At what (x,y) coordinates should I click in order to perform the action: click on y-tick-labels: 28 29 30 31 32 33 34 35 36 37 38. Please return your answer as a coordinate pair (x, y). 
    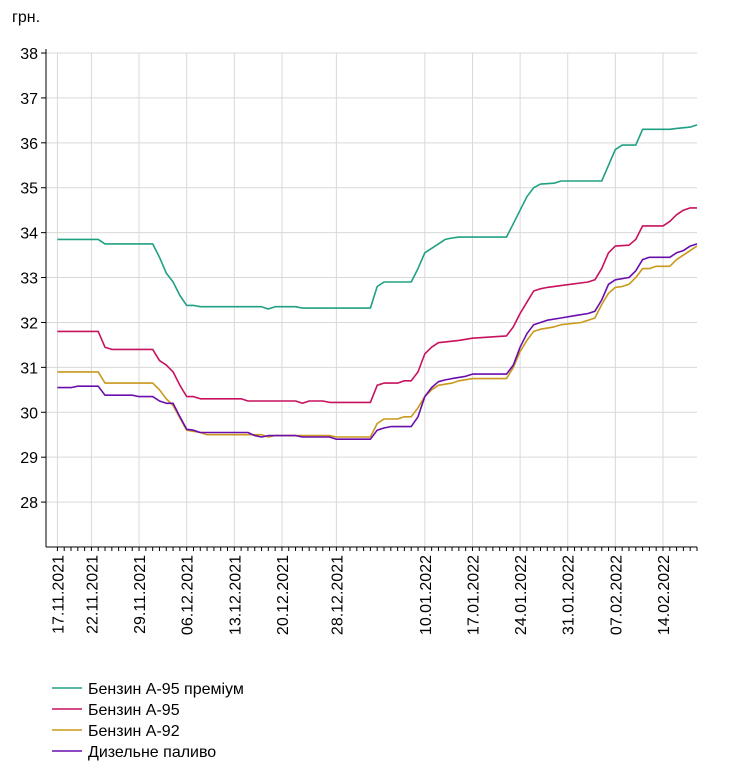
    Looking at the image, I should click on (29, 279).